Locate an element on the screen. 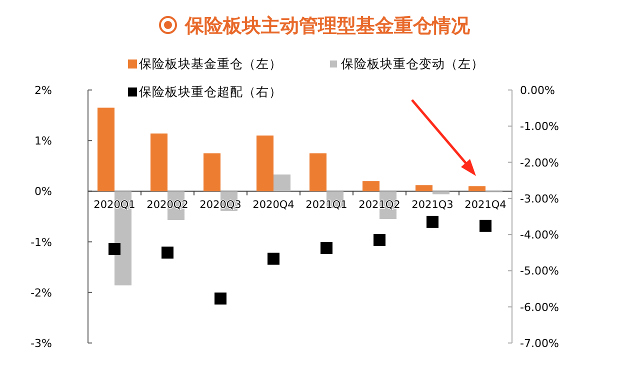 Image resolution: width=640 pixels, height=374 pixels. x-tick-label: 2020Q1 is located at coordinates (115, 205).